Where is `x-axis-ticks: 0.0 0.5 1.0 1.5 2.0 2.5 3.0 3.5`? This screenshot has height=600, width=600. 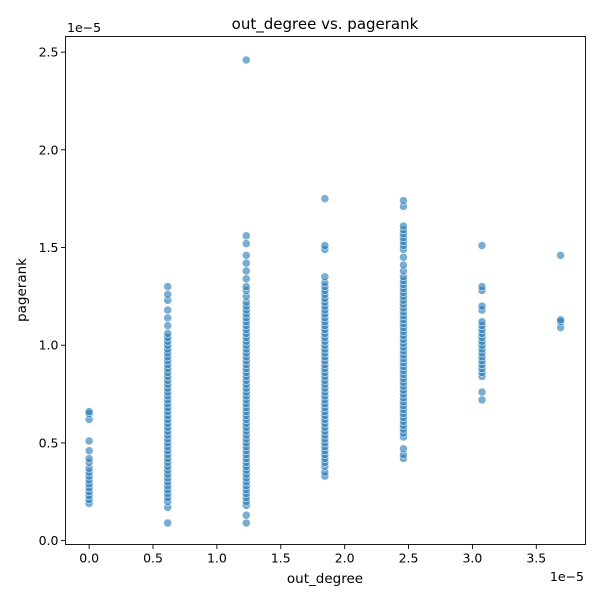 x-axis-ticks: 0.0 0.5 1.0 1.5 2.0 2.5 3.0 3.5 is located at coordinates (312, 555).